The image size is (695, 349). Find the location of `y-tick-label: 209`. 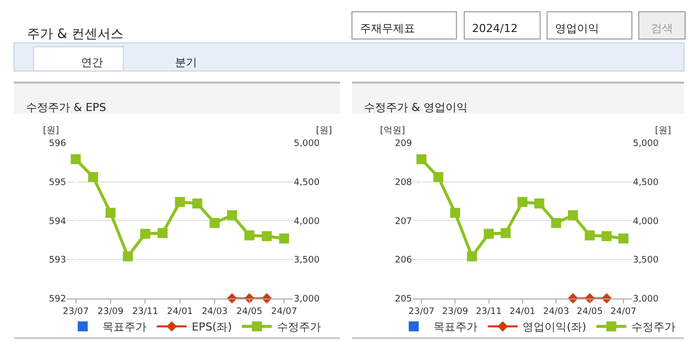

y-tick-label: 209 is located at coordinates (403, 144).